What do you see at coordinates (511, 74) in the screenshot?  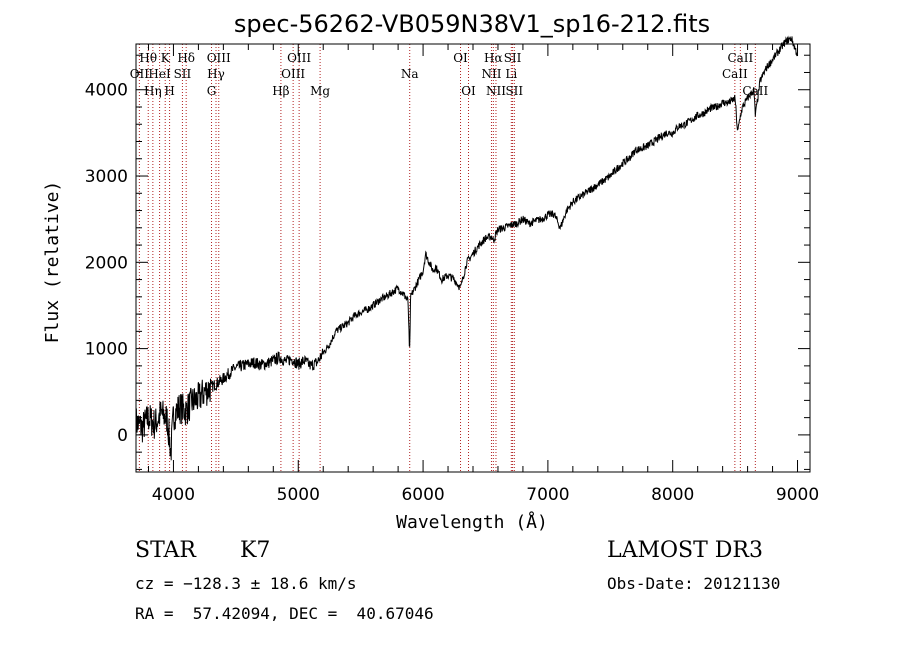 I see `spectral-line-label: Li` at bounding box center [511, 74].